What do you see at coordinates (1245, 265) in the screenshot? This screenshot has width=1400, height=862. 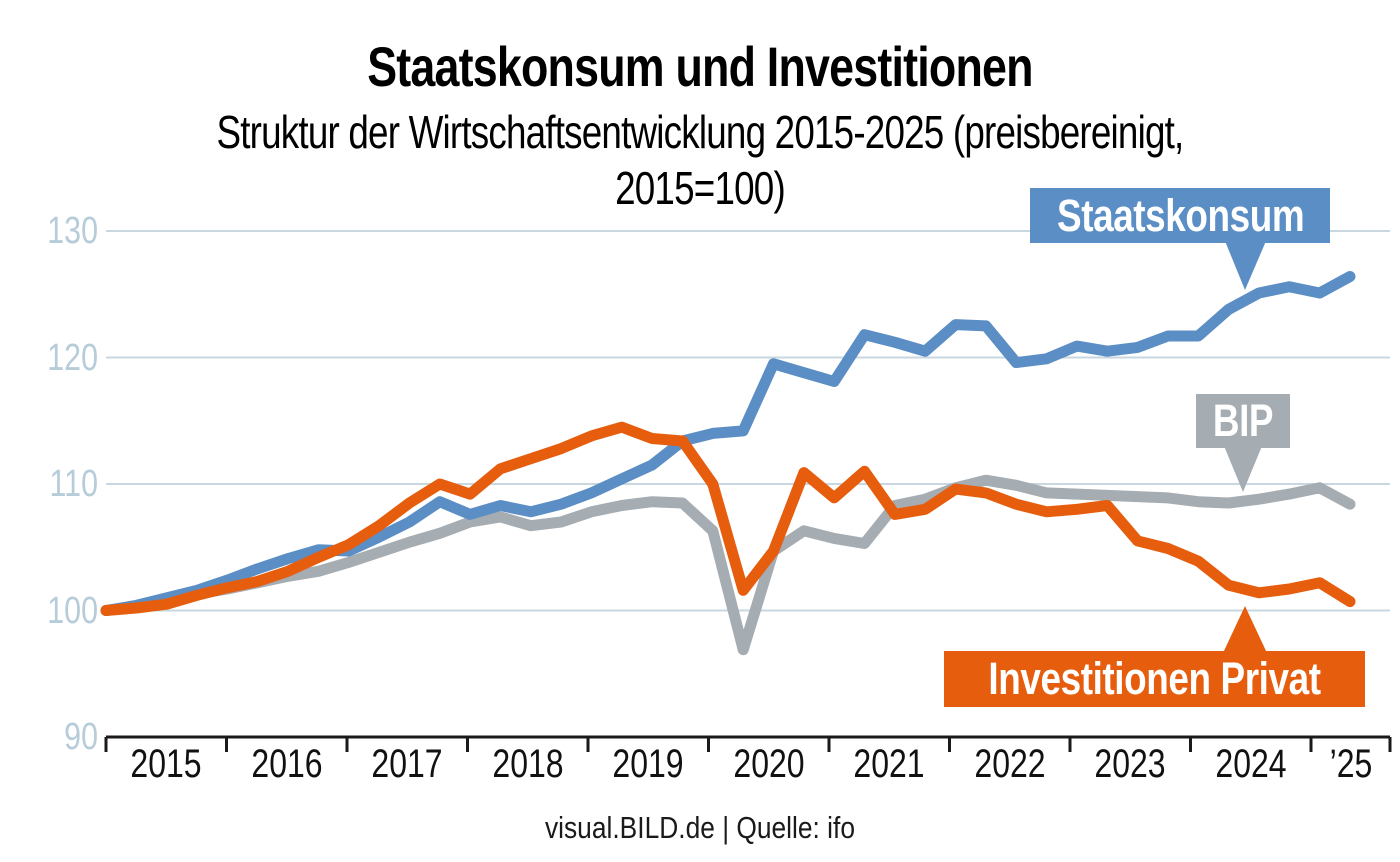 I see `staatskonsum-label-pointer-icon` at bounding box center [1245, 265].